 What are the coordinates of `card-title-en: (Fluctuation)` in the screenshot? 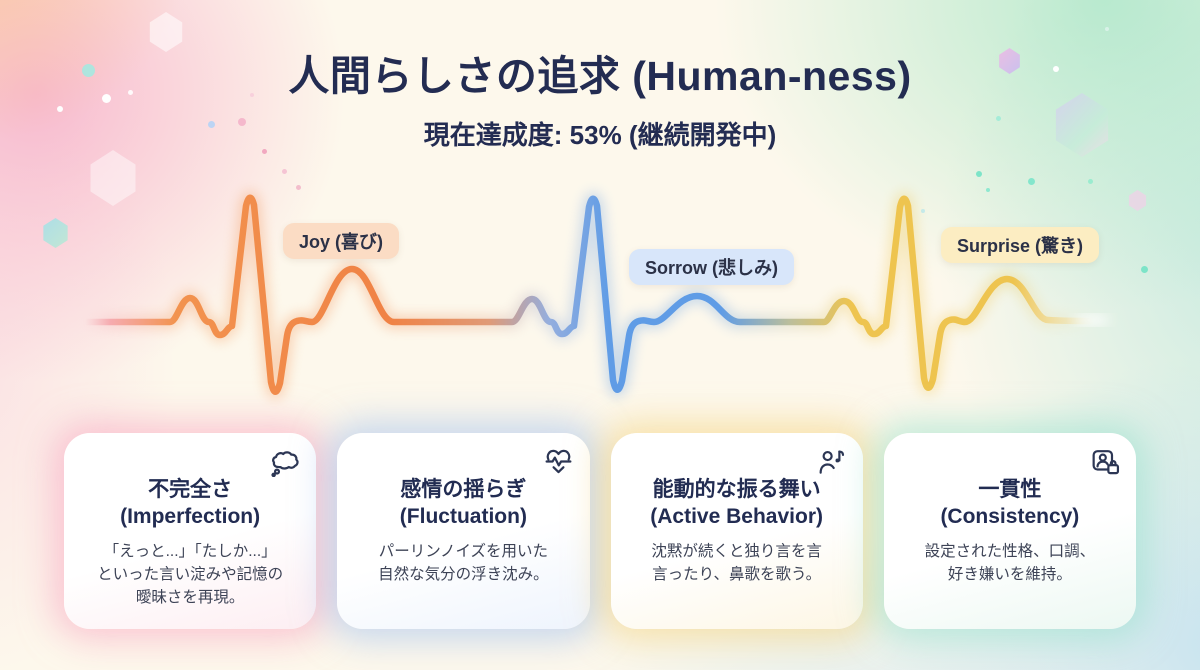 It's located at (463, 516).